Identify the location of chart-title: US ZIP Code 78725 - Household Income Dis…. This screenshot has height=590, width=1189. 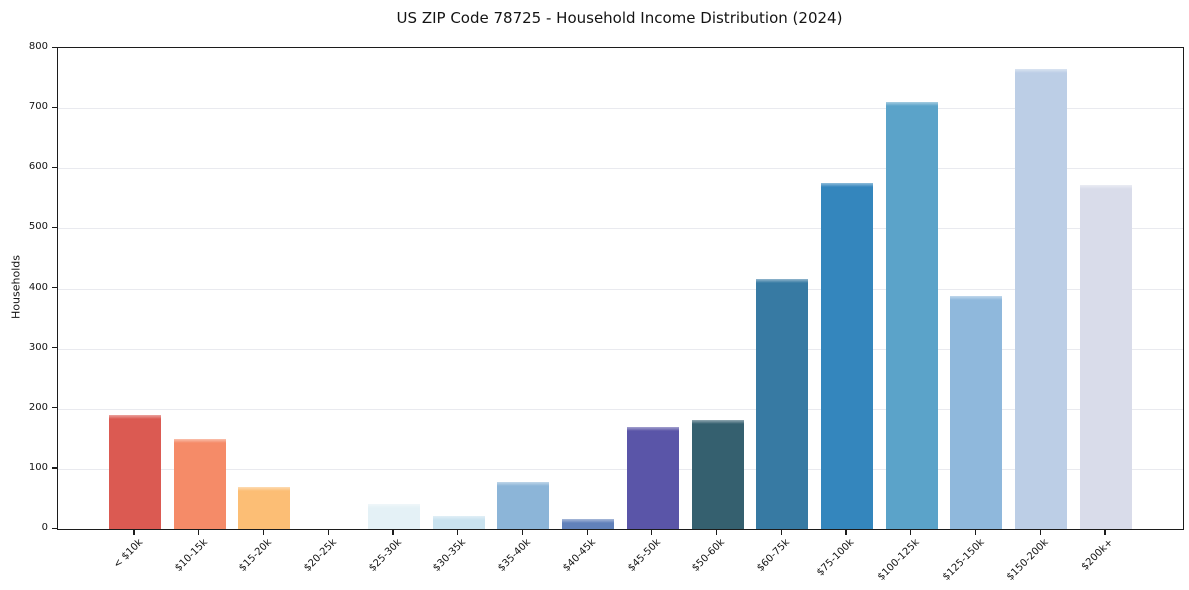
(619, 18).